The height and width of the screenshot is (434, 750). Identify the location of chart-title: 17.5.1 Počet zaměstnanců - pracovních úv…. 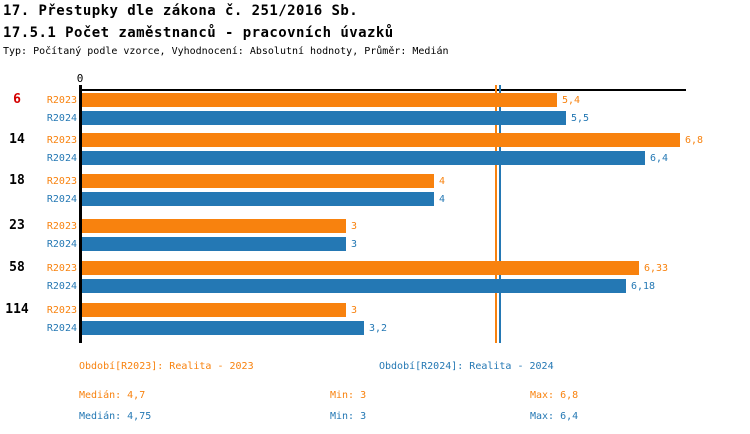
(198, 33).